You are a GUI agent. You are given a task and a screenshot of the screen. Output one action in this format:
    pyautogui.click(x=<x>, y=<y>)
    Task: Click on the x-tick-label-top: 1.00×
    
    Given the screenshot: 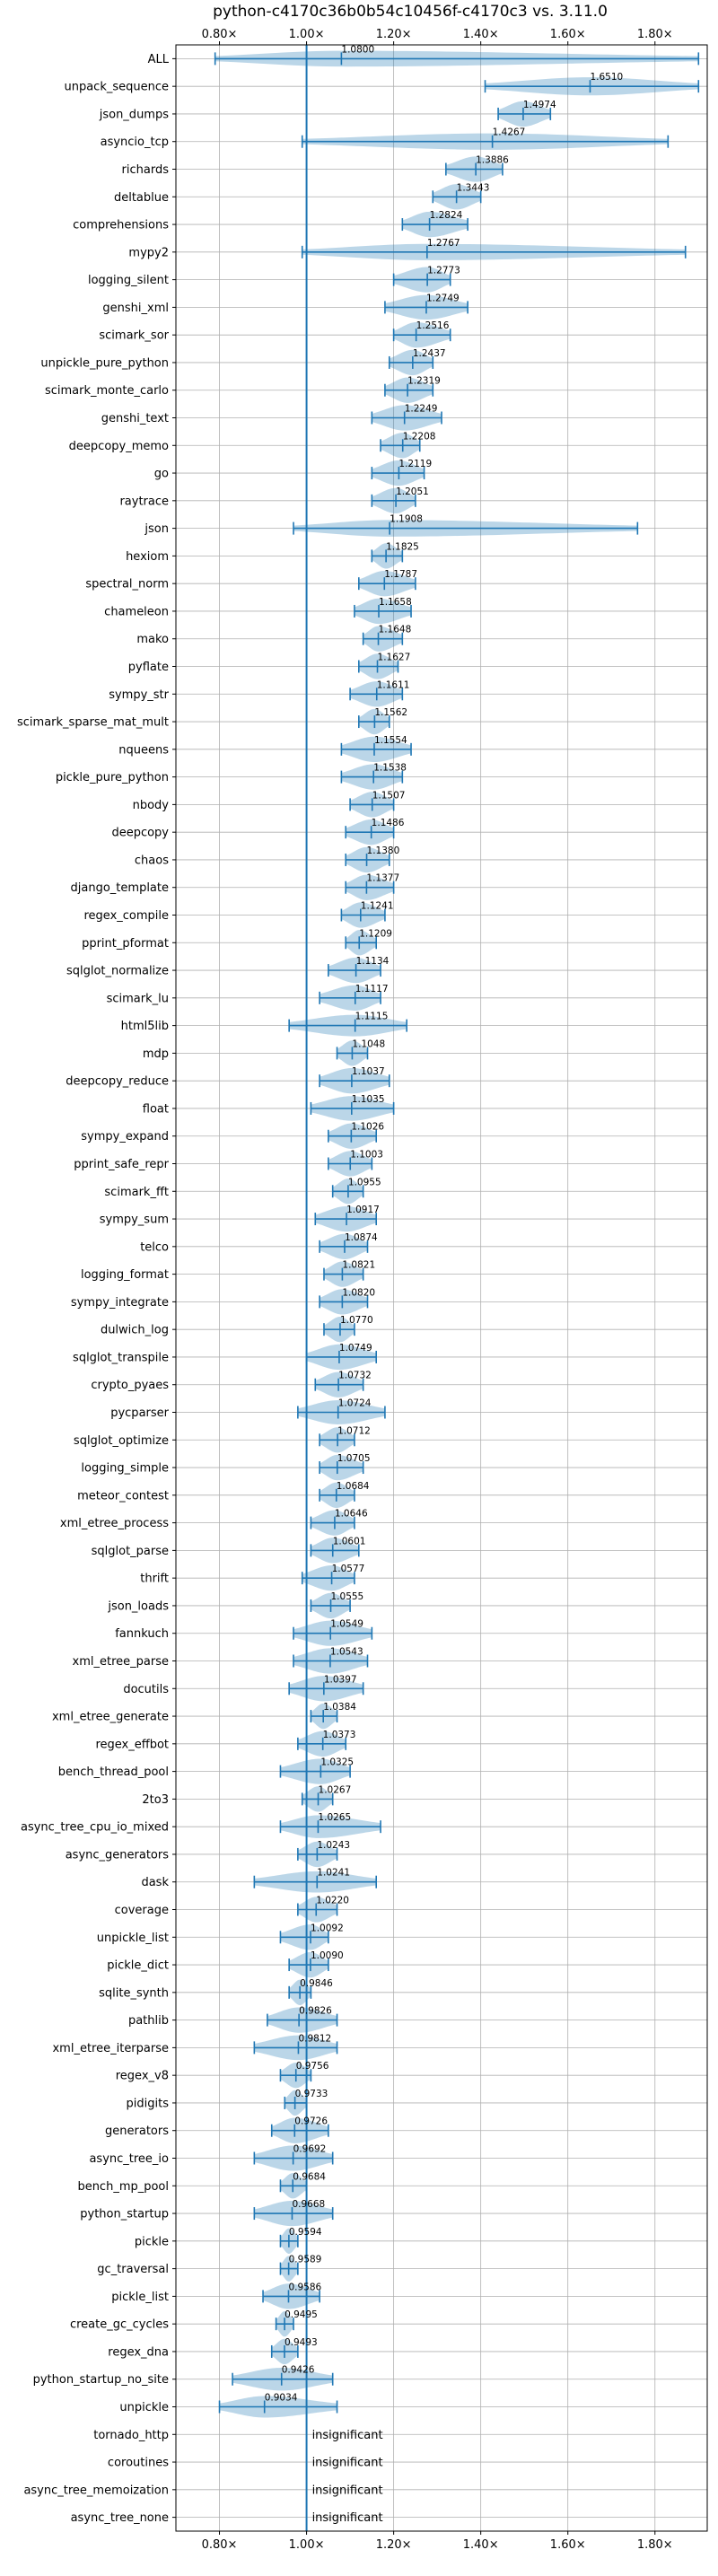 What is the action you would take?
    pyautogui.click(x=307, y=34)
    